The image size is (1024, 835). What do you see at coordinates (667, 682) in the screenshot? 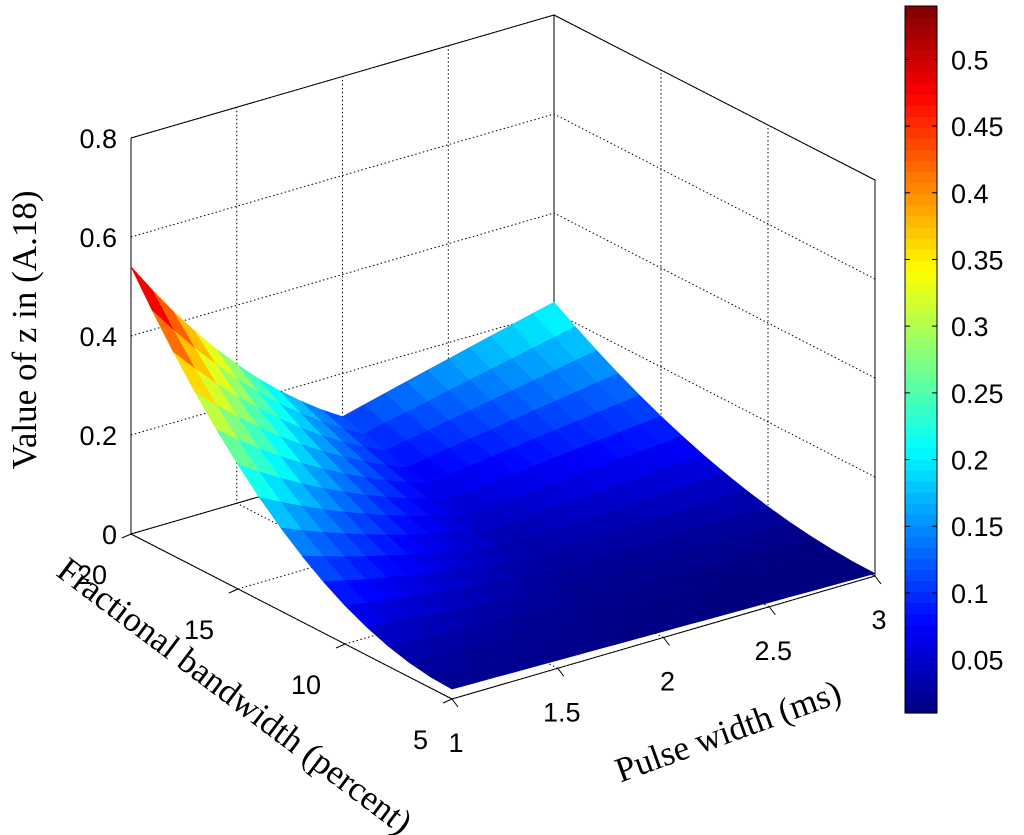
I see `x-tick-label: 2` at bounding box center [667, 682].